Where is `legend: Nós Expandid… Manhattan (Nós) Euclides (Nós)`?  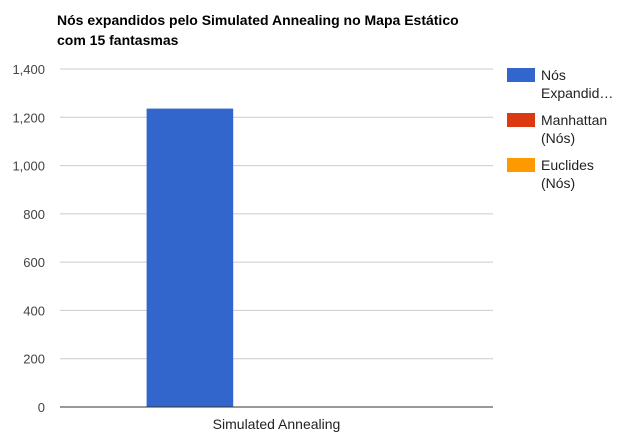 legend: Nós Expandid… Manhattan (Nós) Euclides (Nós) is located at coordinates (560, 129).